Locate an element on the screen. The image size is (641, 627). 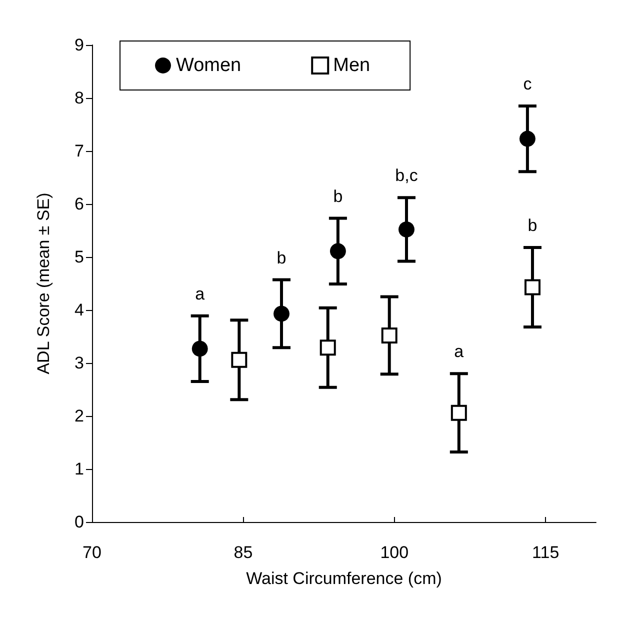
y-tick-label: 5 is located at coordinates (79, 257).